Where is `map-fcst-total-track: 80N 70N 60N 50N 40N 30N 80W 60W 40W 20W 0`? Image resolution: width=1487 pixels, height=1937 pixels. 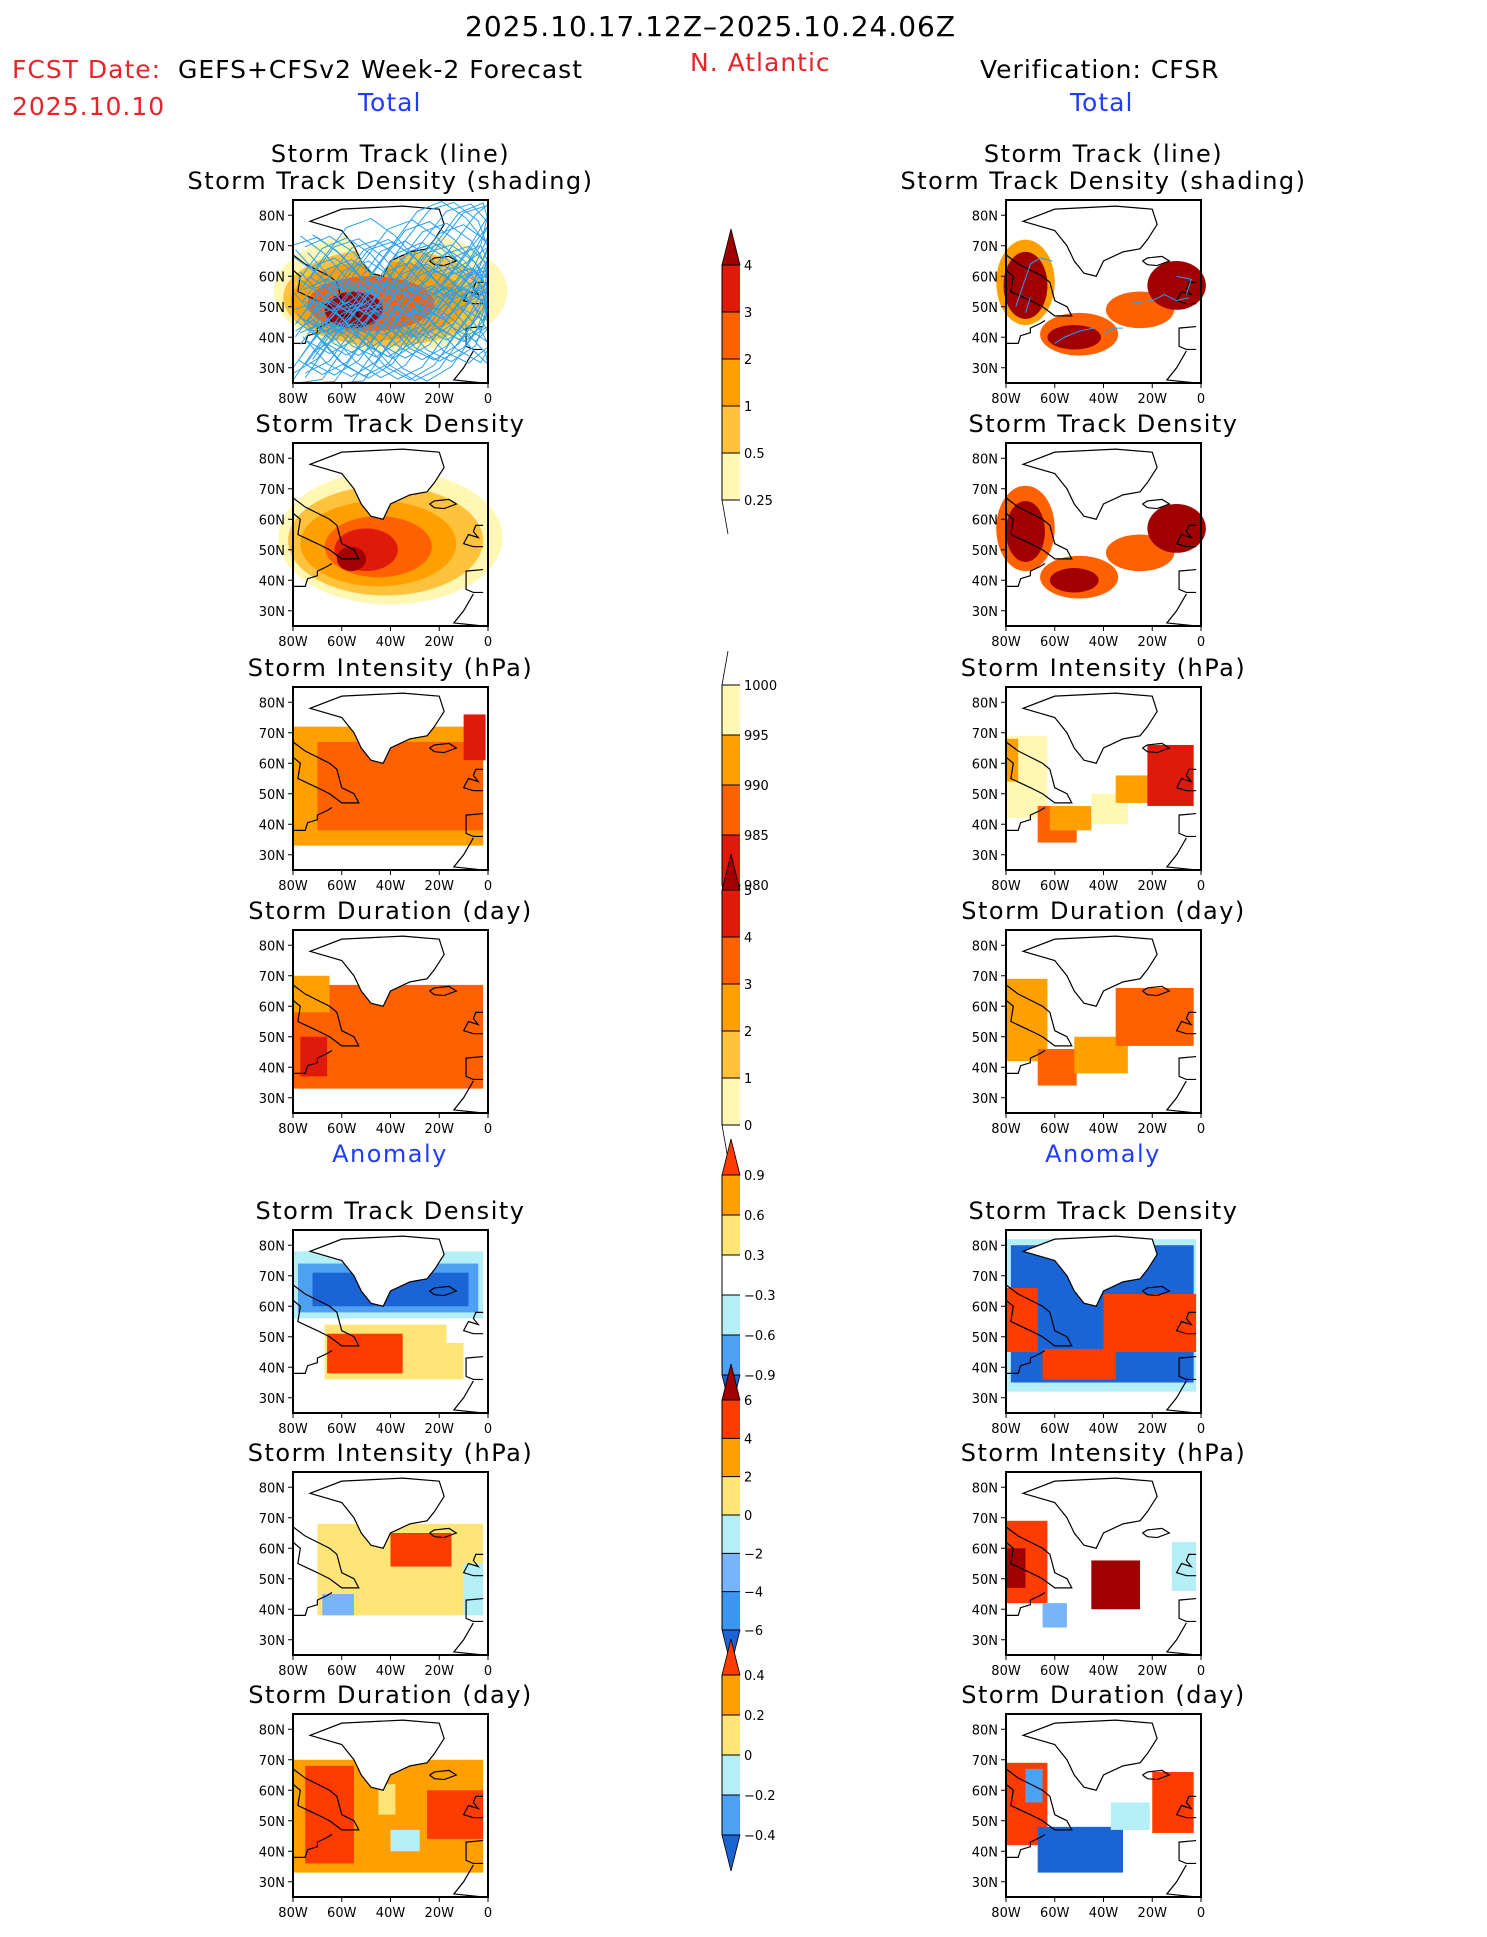 map-fcst-total-track: 80N 70N 60N 50N 40N 30N 80W 60W 40W 20W 0 is located at coordinates (383, 303).